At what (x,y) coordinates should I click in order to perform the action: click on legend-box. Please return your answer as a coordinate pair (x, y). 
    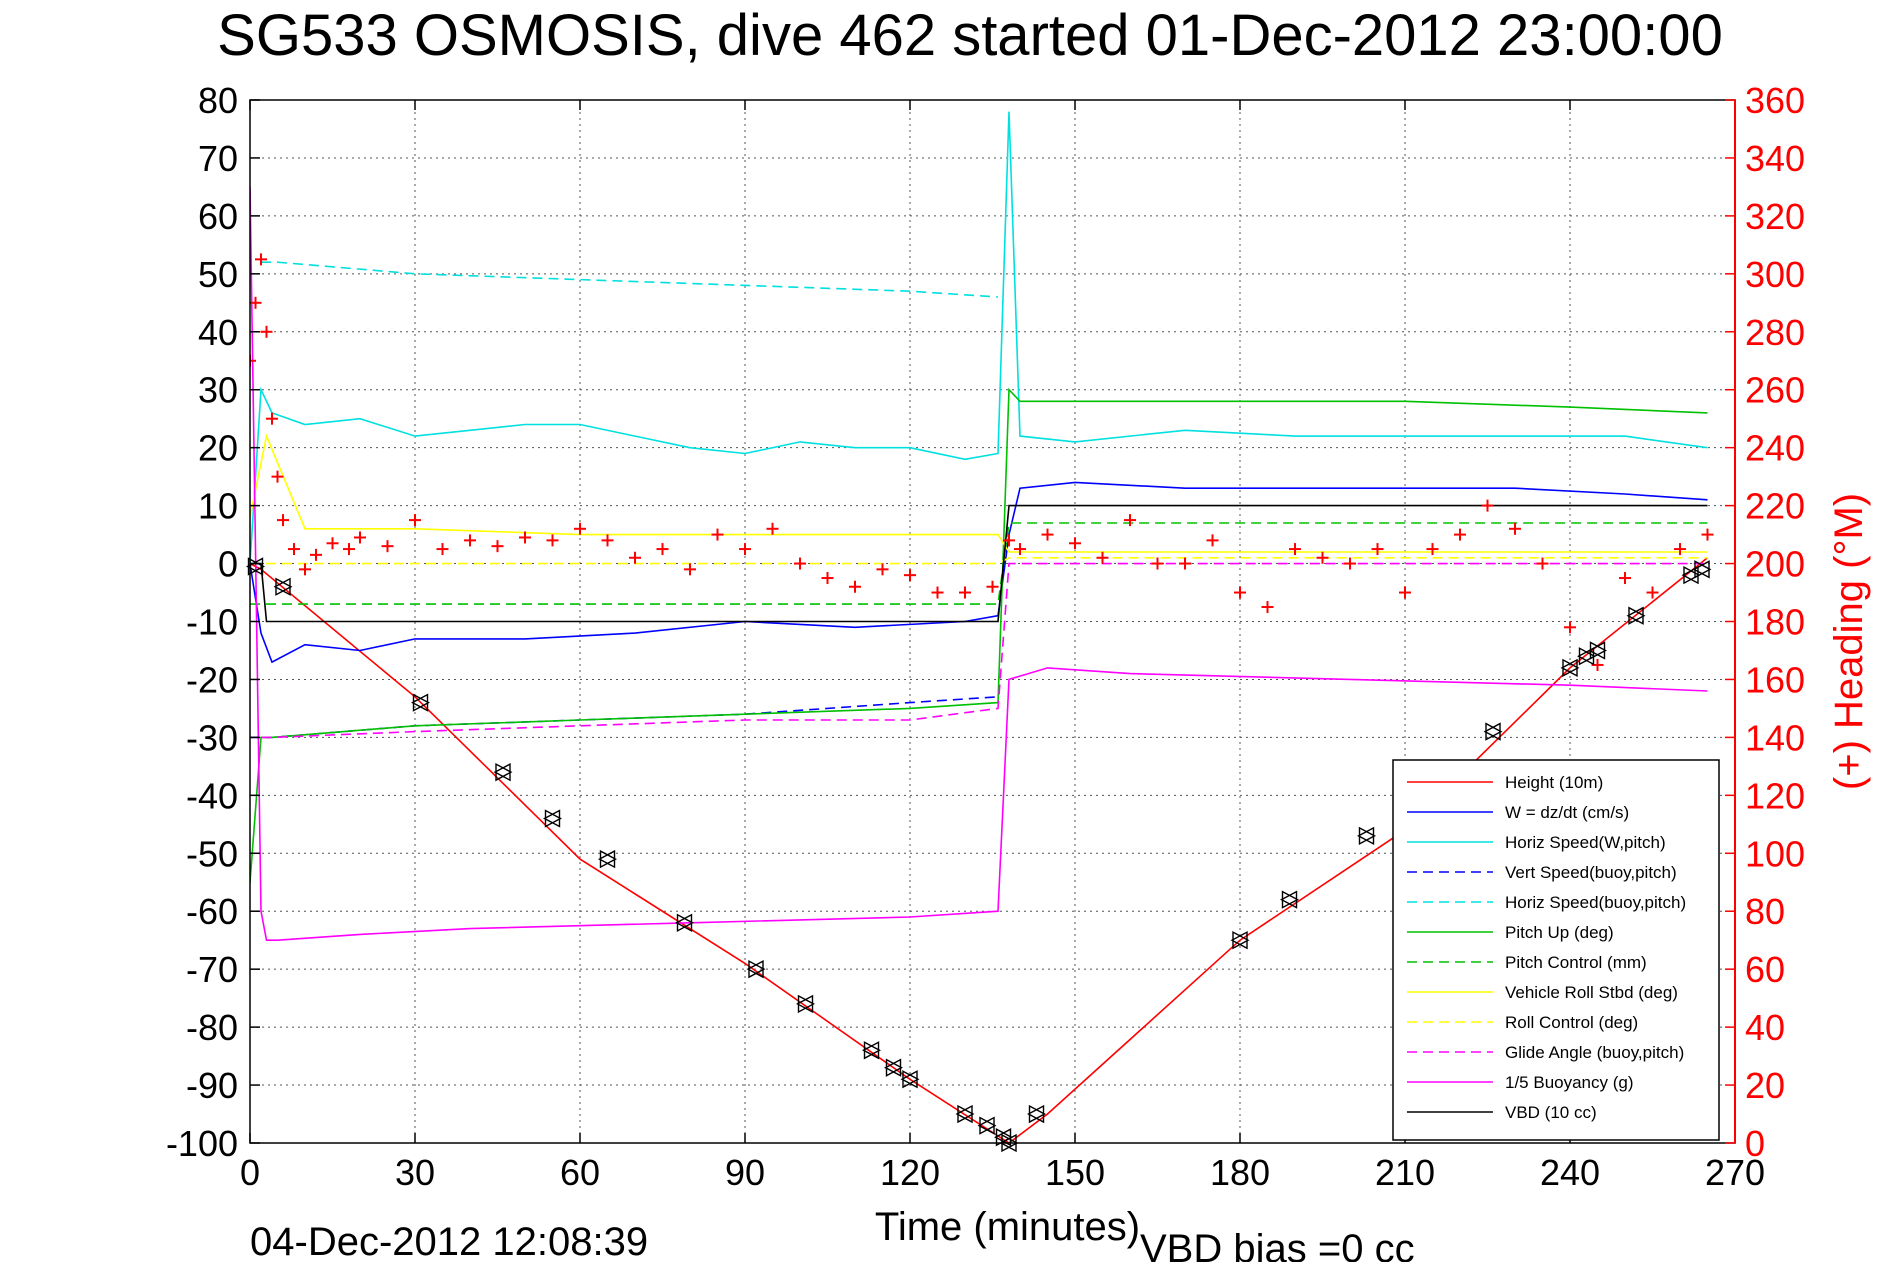
    Looking at the image, I should click on (1556, 950).